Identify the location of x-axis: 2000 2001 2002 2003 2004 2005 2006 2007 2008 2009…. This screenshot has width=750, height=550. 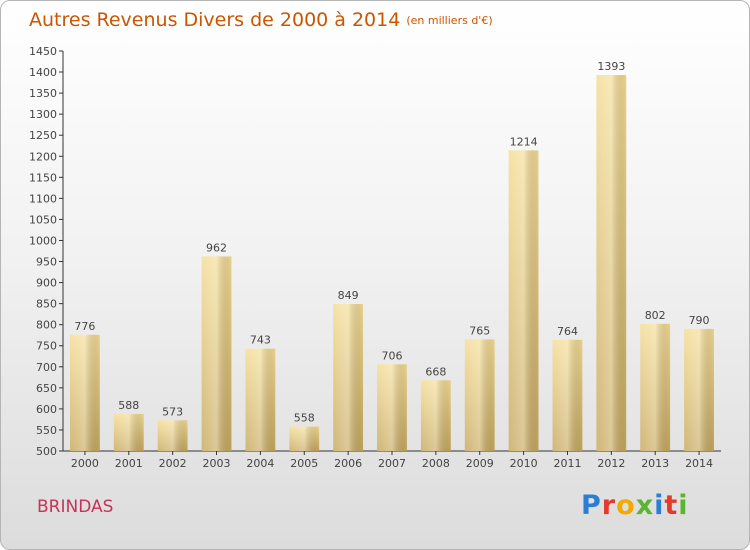
(392, 460).